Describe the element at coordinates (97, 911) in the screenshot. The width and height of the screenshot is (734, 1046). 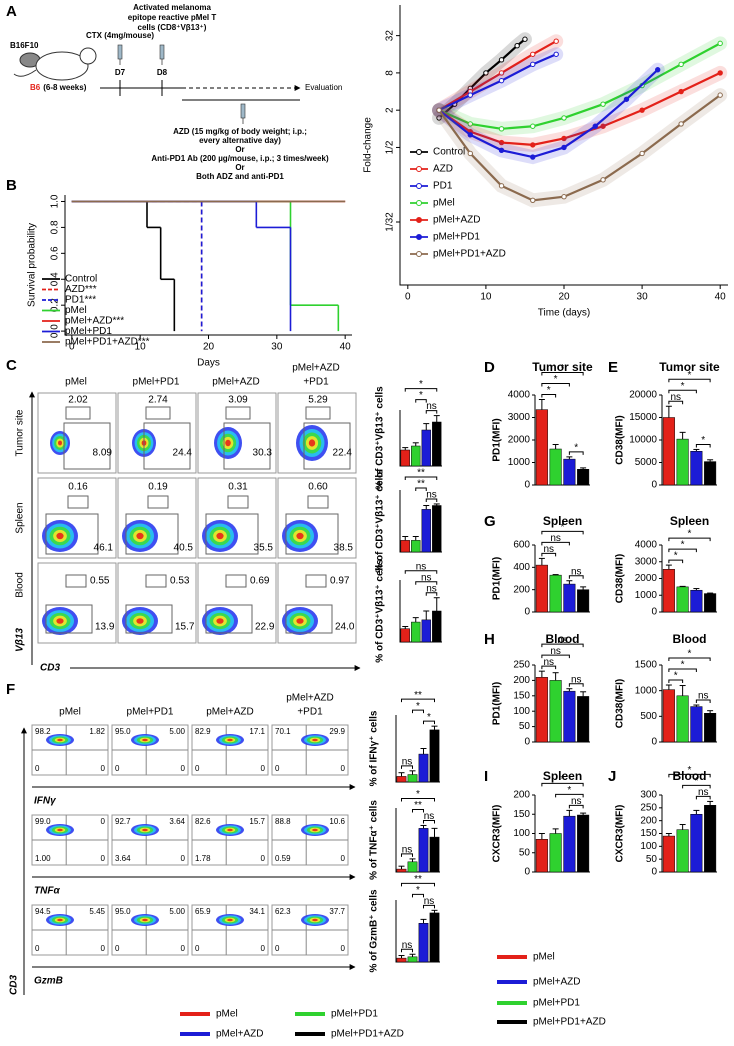
I see `quadrant-percent: 5.45` at that location.